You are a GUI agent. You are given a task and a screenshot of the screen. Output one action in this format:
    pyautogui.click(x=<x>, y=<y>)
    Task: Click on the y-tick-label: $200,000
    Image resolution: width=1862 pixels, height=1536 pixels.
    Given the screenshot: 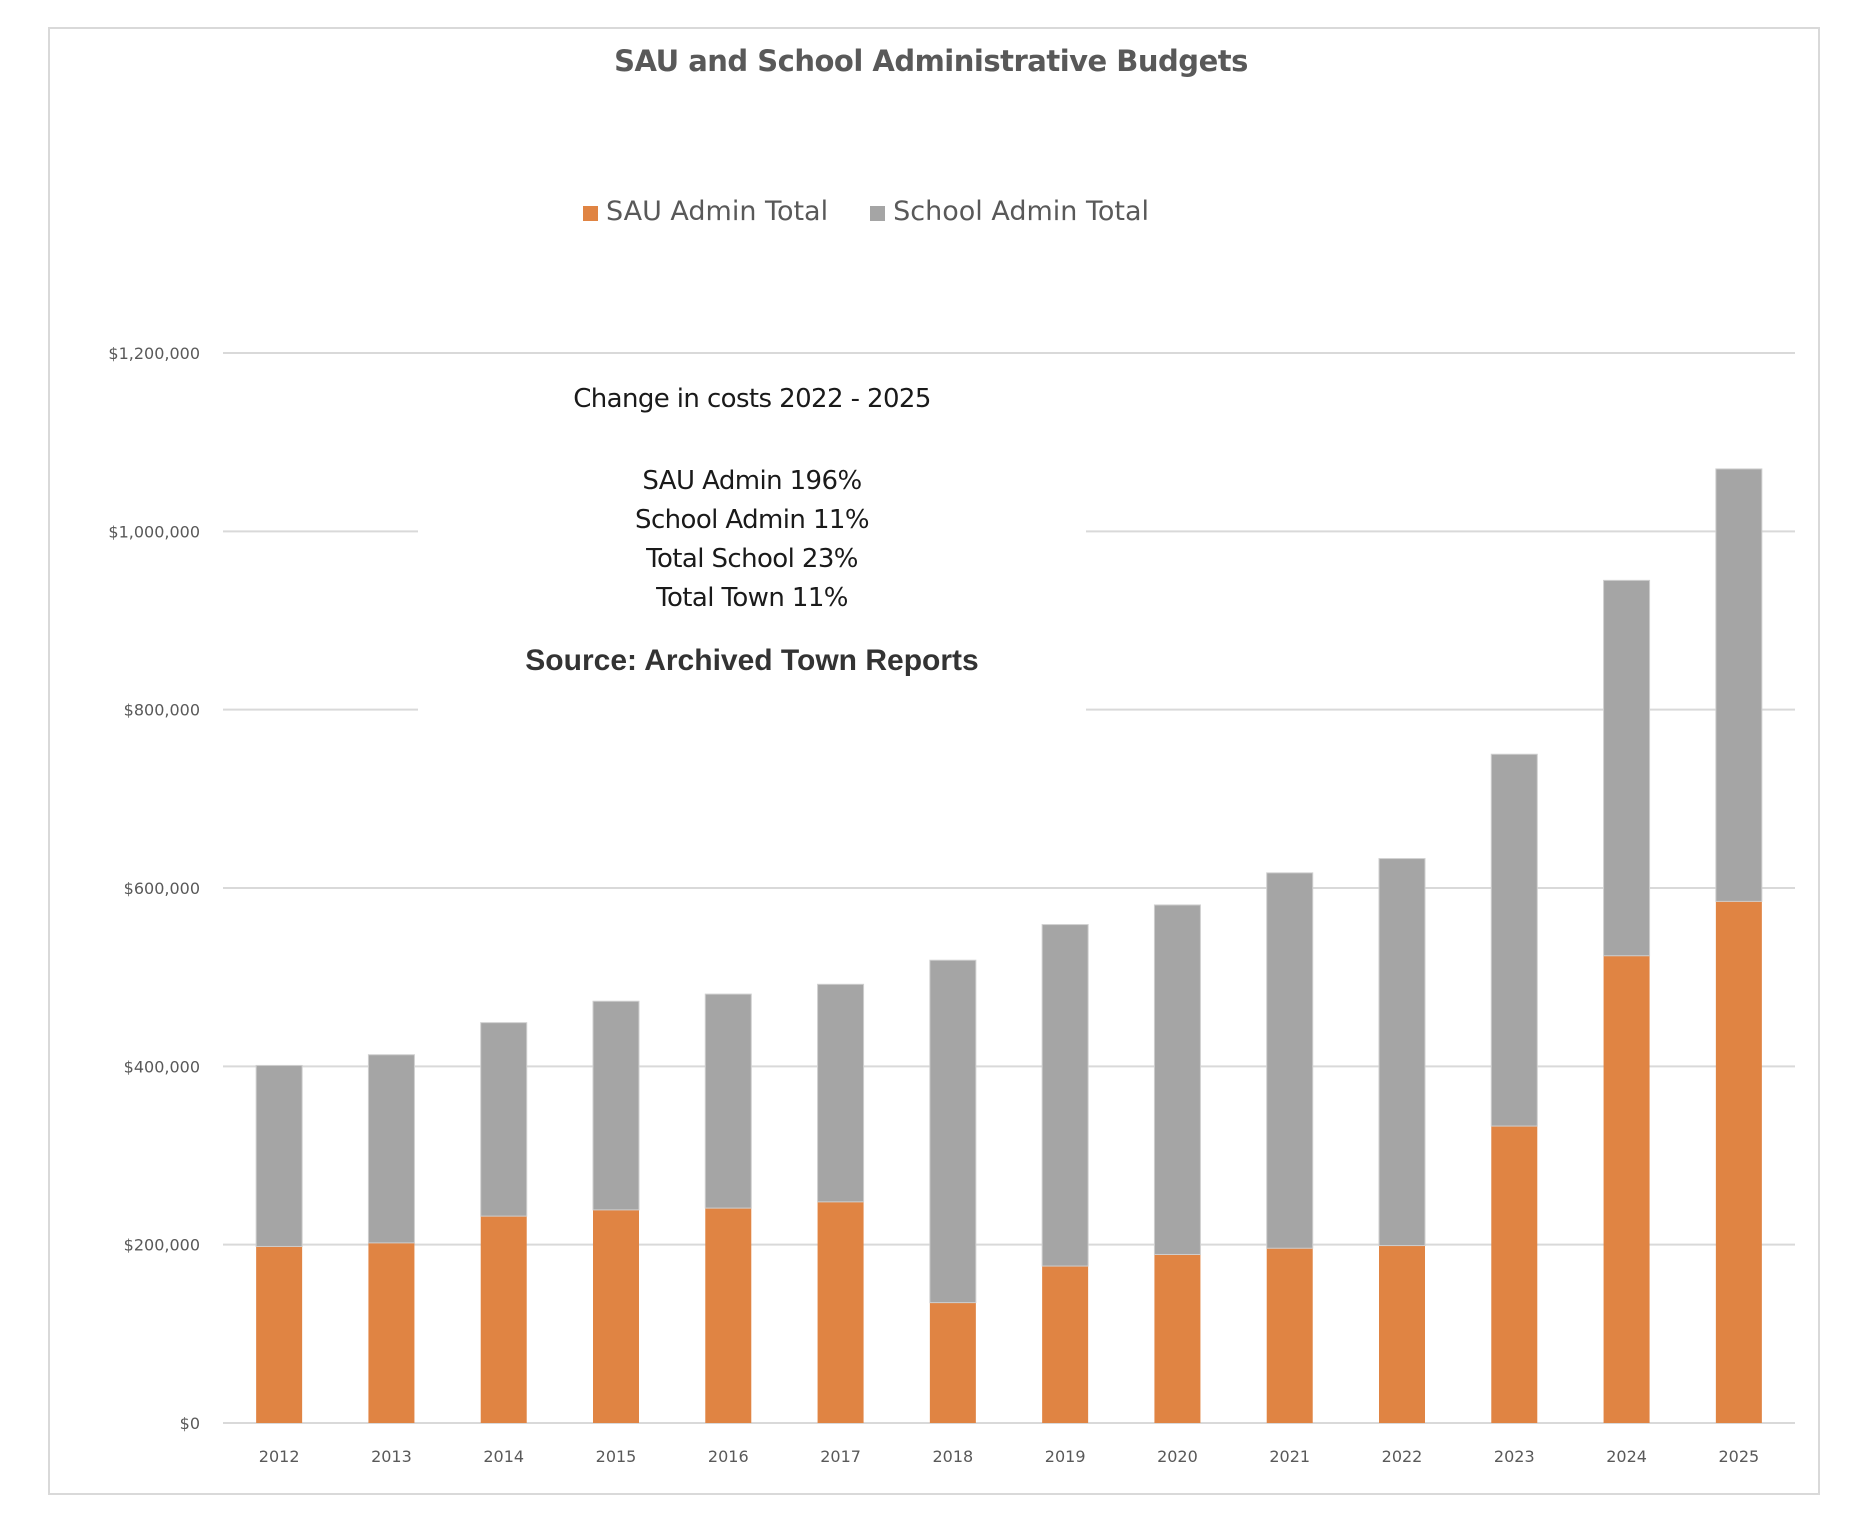 What is the action you would take?
    pyautogui.click(x=162, y=1245)
    